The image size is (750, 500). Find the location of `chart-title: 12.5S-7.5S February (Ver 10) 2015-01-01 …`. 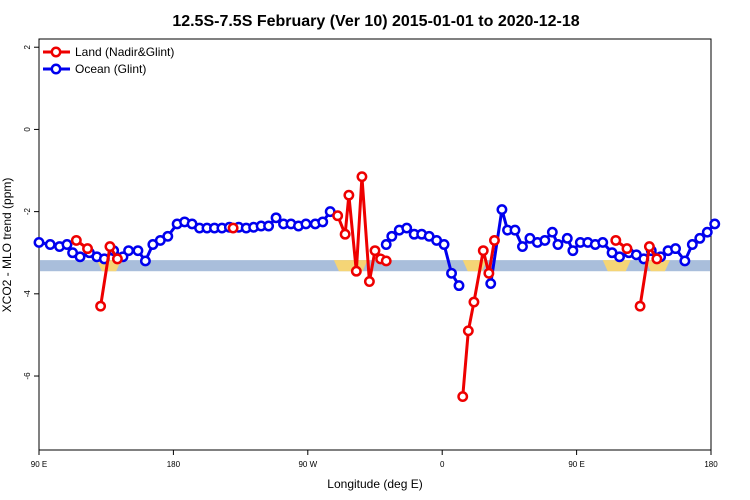

chart-title: 12.5S-7.5S February (Ver 10) 2015-01-01 … is located at coordinates (375, 21).